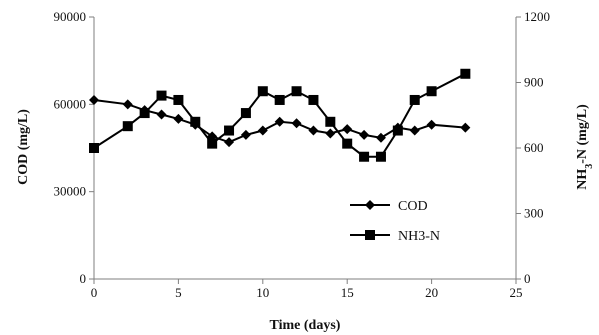  I want to click on right-axis-title-main: NH, so click(582, 179).